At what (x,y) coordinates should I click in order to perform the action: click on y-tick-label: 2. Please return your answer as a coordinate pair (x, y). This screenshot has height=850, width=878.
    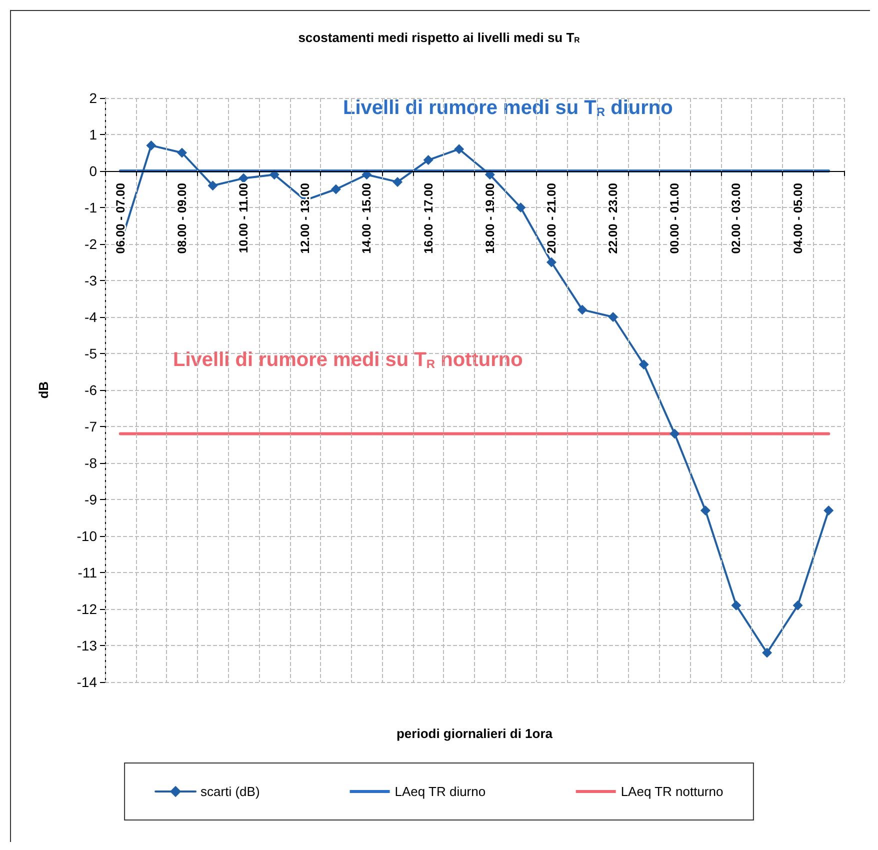
    Looking at the image, I should click on (93, 98).